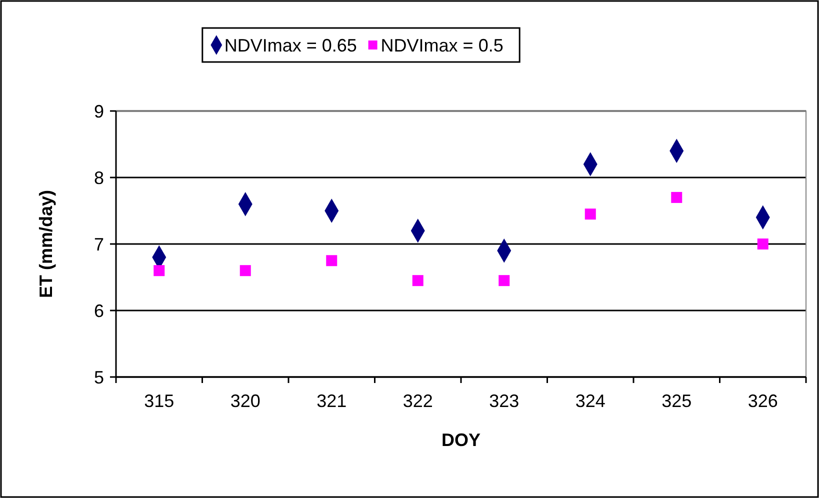 Image resolution: width=819 pixels, height=498 pixels. What do you see at coordinates (331, 401) in the screenshot?
I see `x-tick-label: 321` at bounding box center [331, 401].